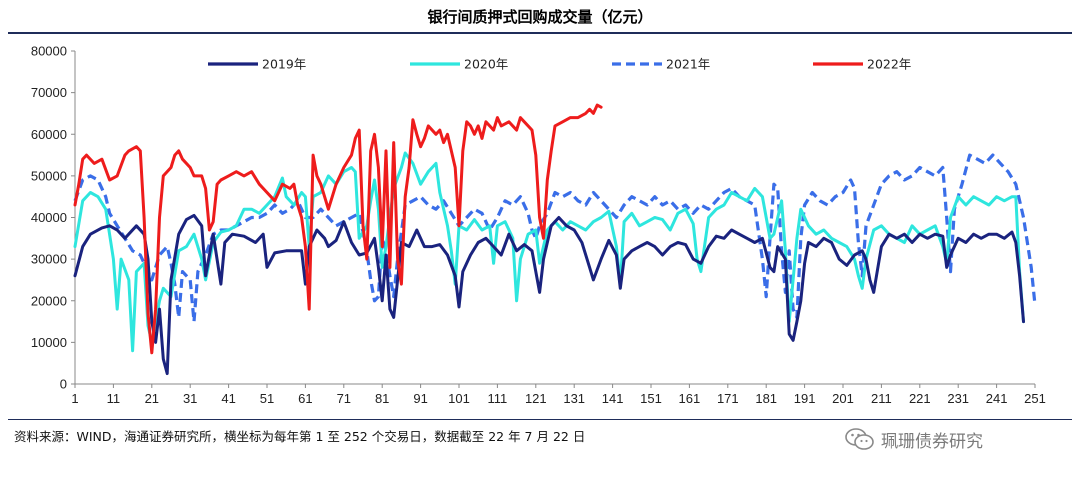 The image size is (1080, 485). What do you see at coordinates (228, 398) in the screenshot?
I see `x-tick-label: 41` at bounding box center [228, 398].